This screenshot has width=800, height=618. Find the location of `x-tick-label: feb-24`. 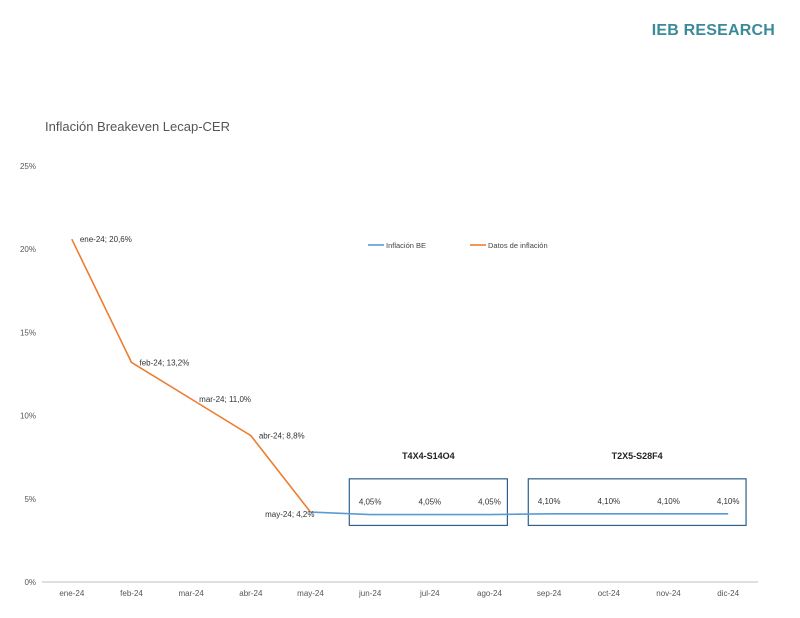

x-tick-label: feb-24 is located at coordinates (131, 593).